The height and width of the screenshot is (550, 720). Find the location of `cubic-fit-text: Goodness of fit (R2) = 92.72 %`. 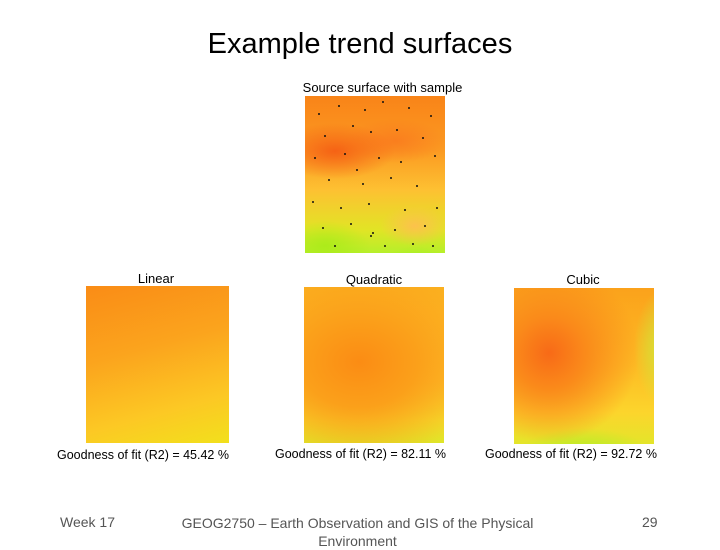

cubic-fit-text: Goodness of fit (R2) = 92.72 % is located at coordinates (571, 454).